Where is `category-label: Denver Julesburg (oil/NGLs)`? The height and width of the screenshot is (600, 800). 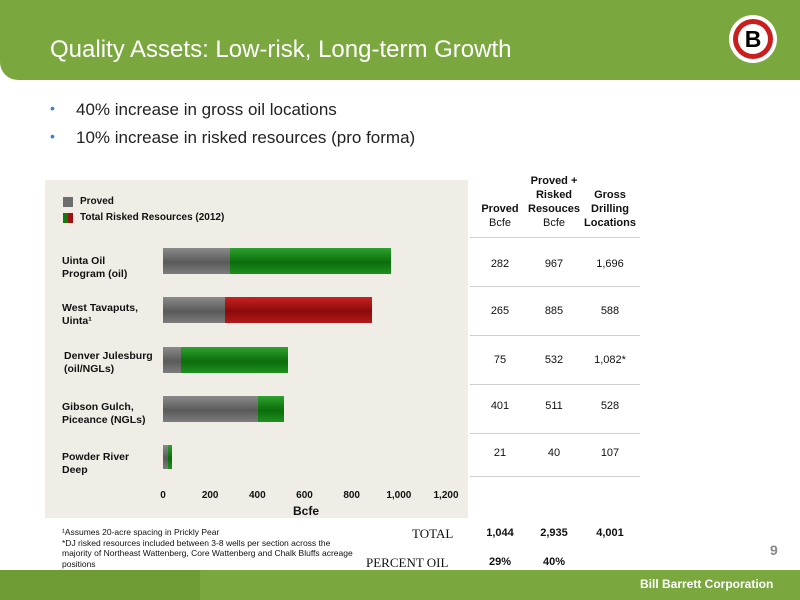 category-label: Denver Julesburg (oil/NGLs) is located at coordinates (108, 363).